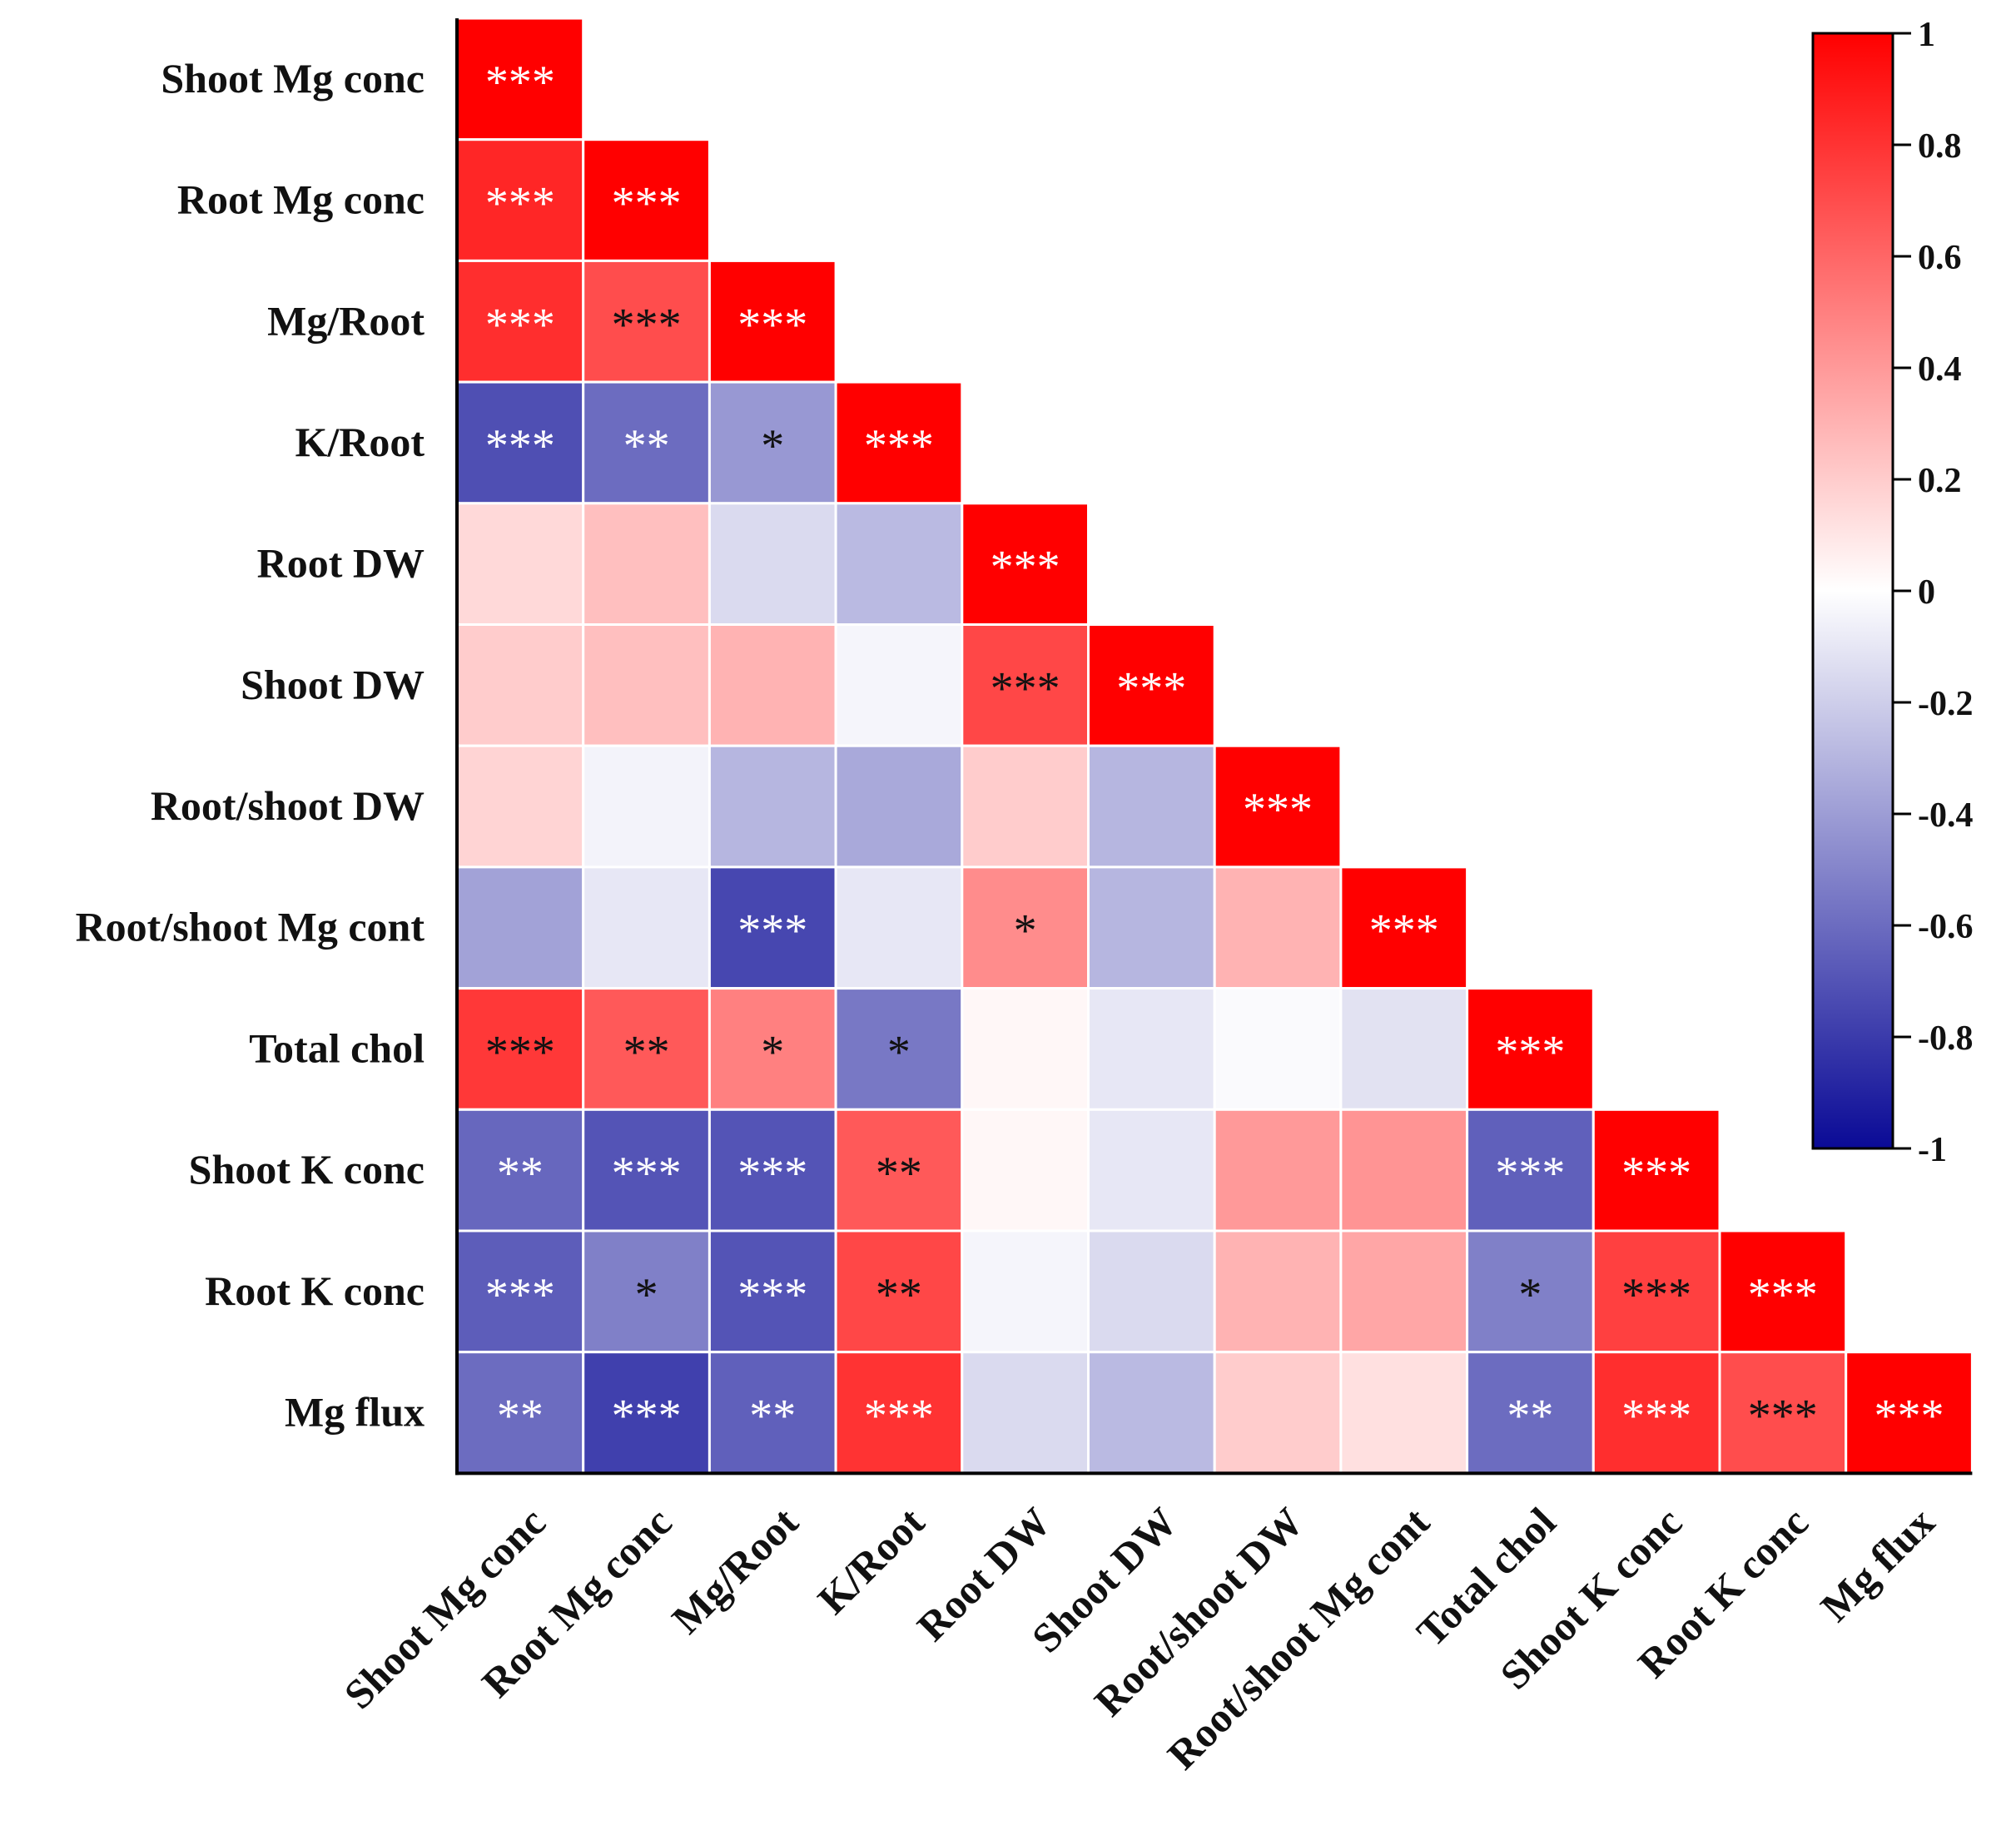  What do you see at coordinates (250, 927) in the screenshot?
I see `y-label-root-shoot-mg-cont: Root/shoot Mg cont` at bounding box center [250, 927].